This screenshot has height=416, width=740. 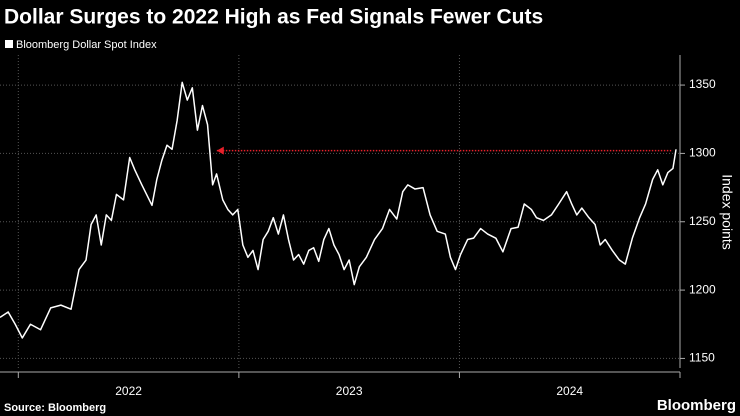 What do you see at coordinates (702, 84) in the screenshot?
I see `y-tick-label: 1350` at bounding box center [702, 84].